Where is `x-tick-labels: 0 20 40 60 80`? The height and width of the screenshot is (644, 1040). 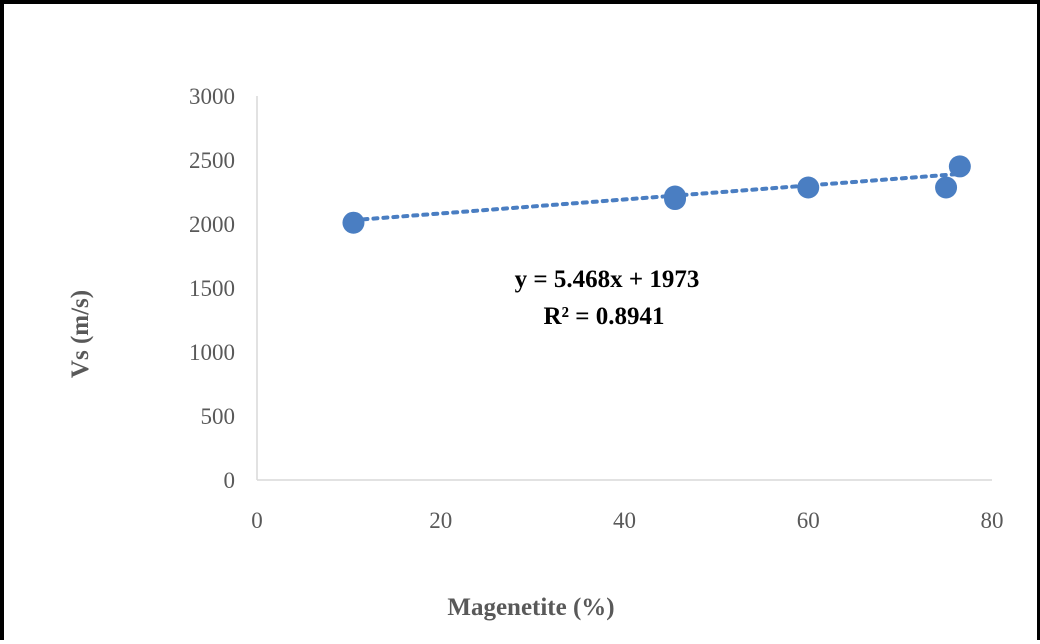
x-tick-labels: 0 20 40 60 80 is located at coordinates (627, 520).